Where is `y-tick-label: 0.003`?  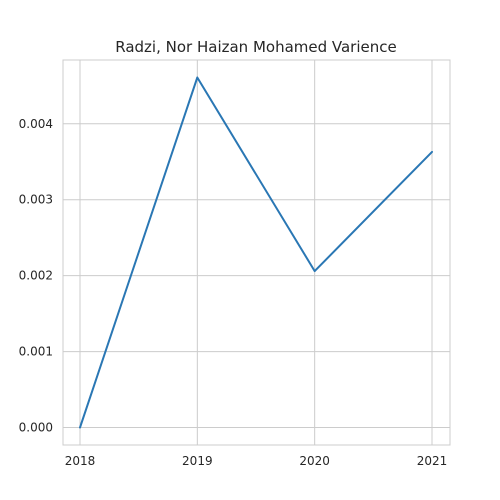 y-tick-label: 0.003 is located at coordinates (36, 200).